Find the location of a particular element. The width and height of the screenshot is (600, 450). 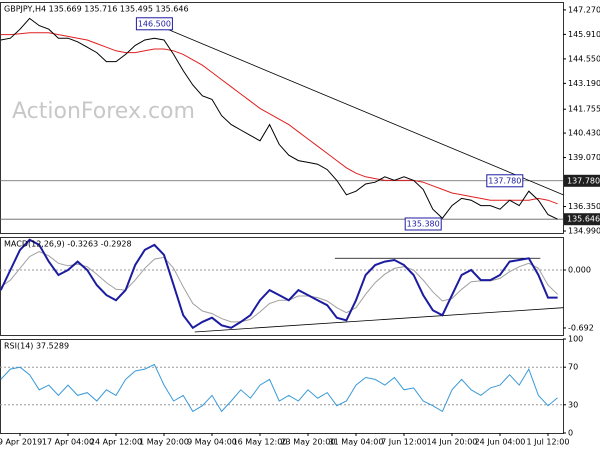

y-tick-label: 134.990 is located at coordinates (584, 231).